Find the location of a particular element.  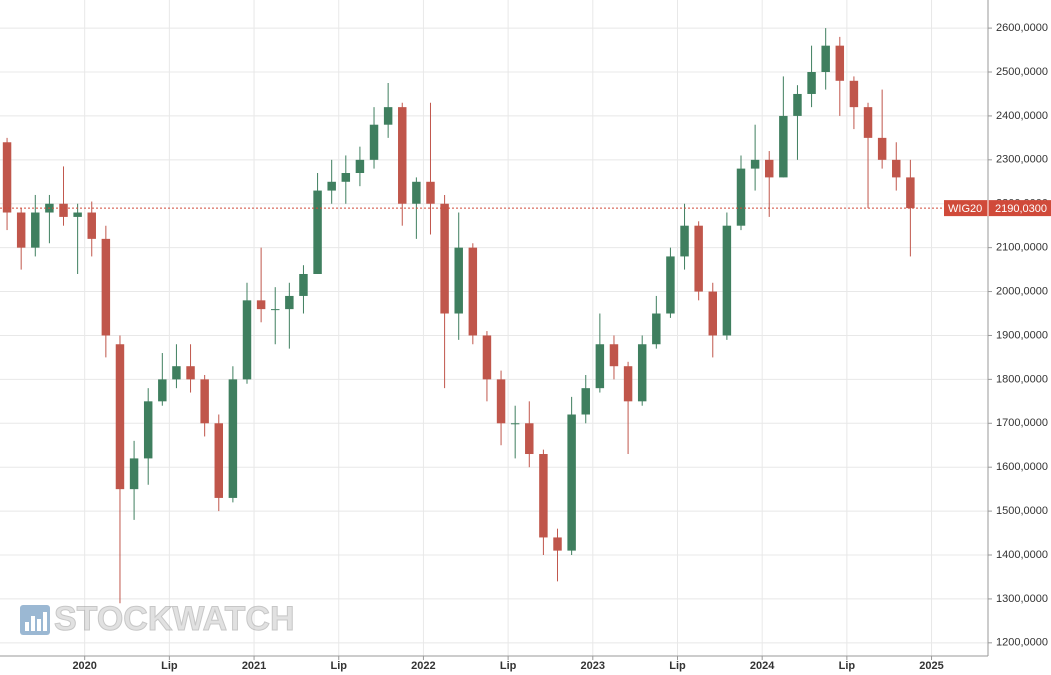

last-price-box is located at coordinates (997, 208).